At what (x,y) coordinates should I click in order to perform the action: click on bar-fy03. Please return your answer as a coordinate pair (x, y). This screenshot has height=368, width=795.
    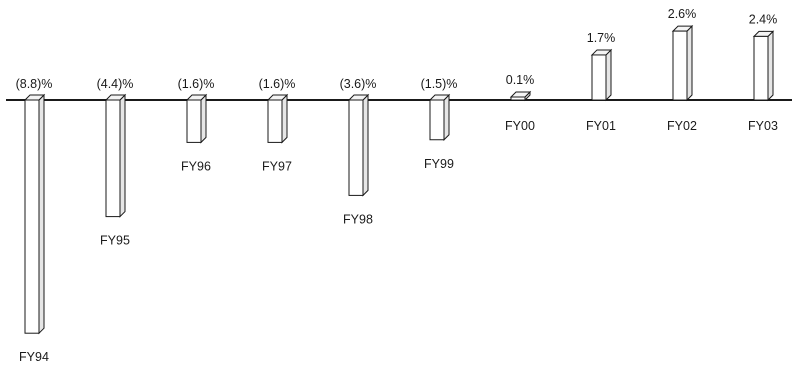
    Looking at the image, I should click on (763, 66).